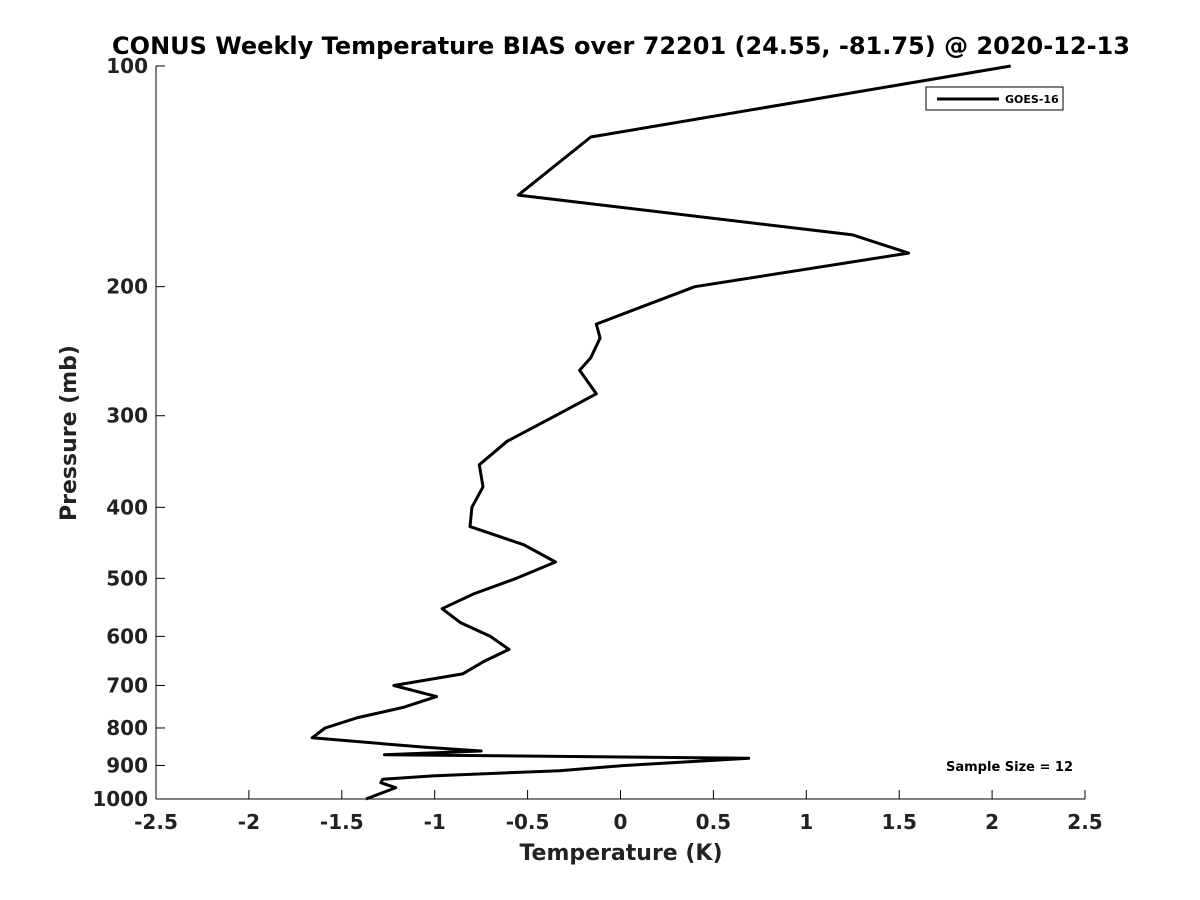 Image resolution: width=1200 pixels, height=900 pixels. Describe the element at coordinates (127, 765) in the screenshot. I see `y-tick-label: 900` at that location.